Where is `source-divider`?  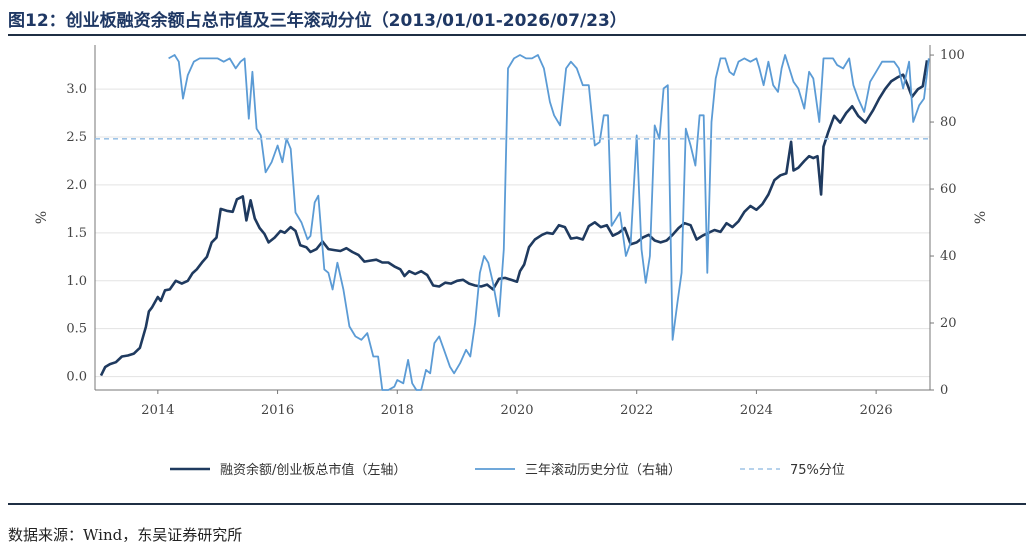 source-divider is located at coordinates (517, 504).